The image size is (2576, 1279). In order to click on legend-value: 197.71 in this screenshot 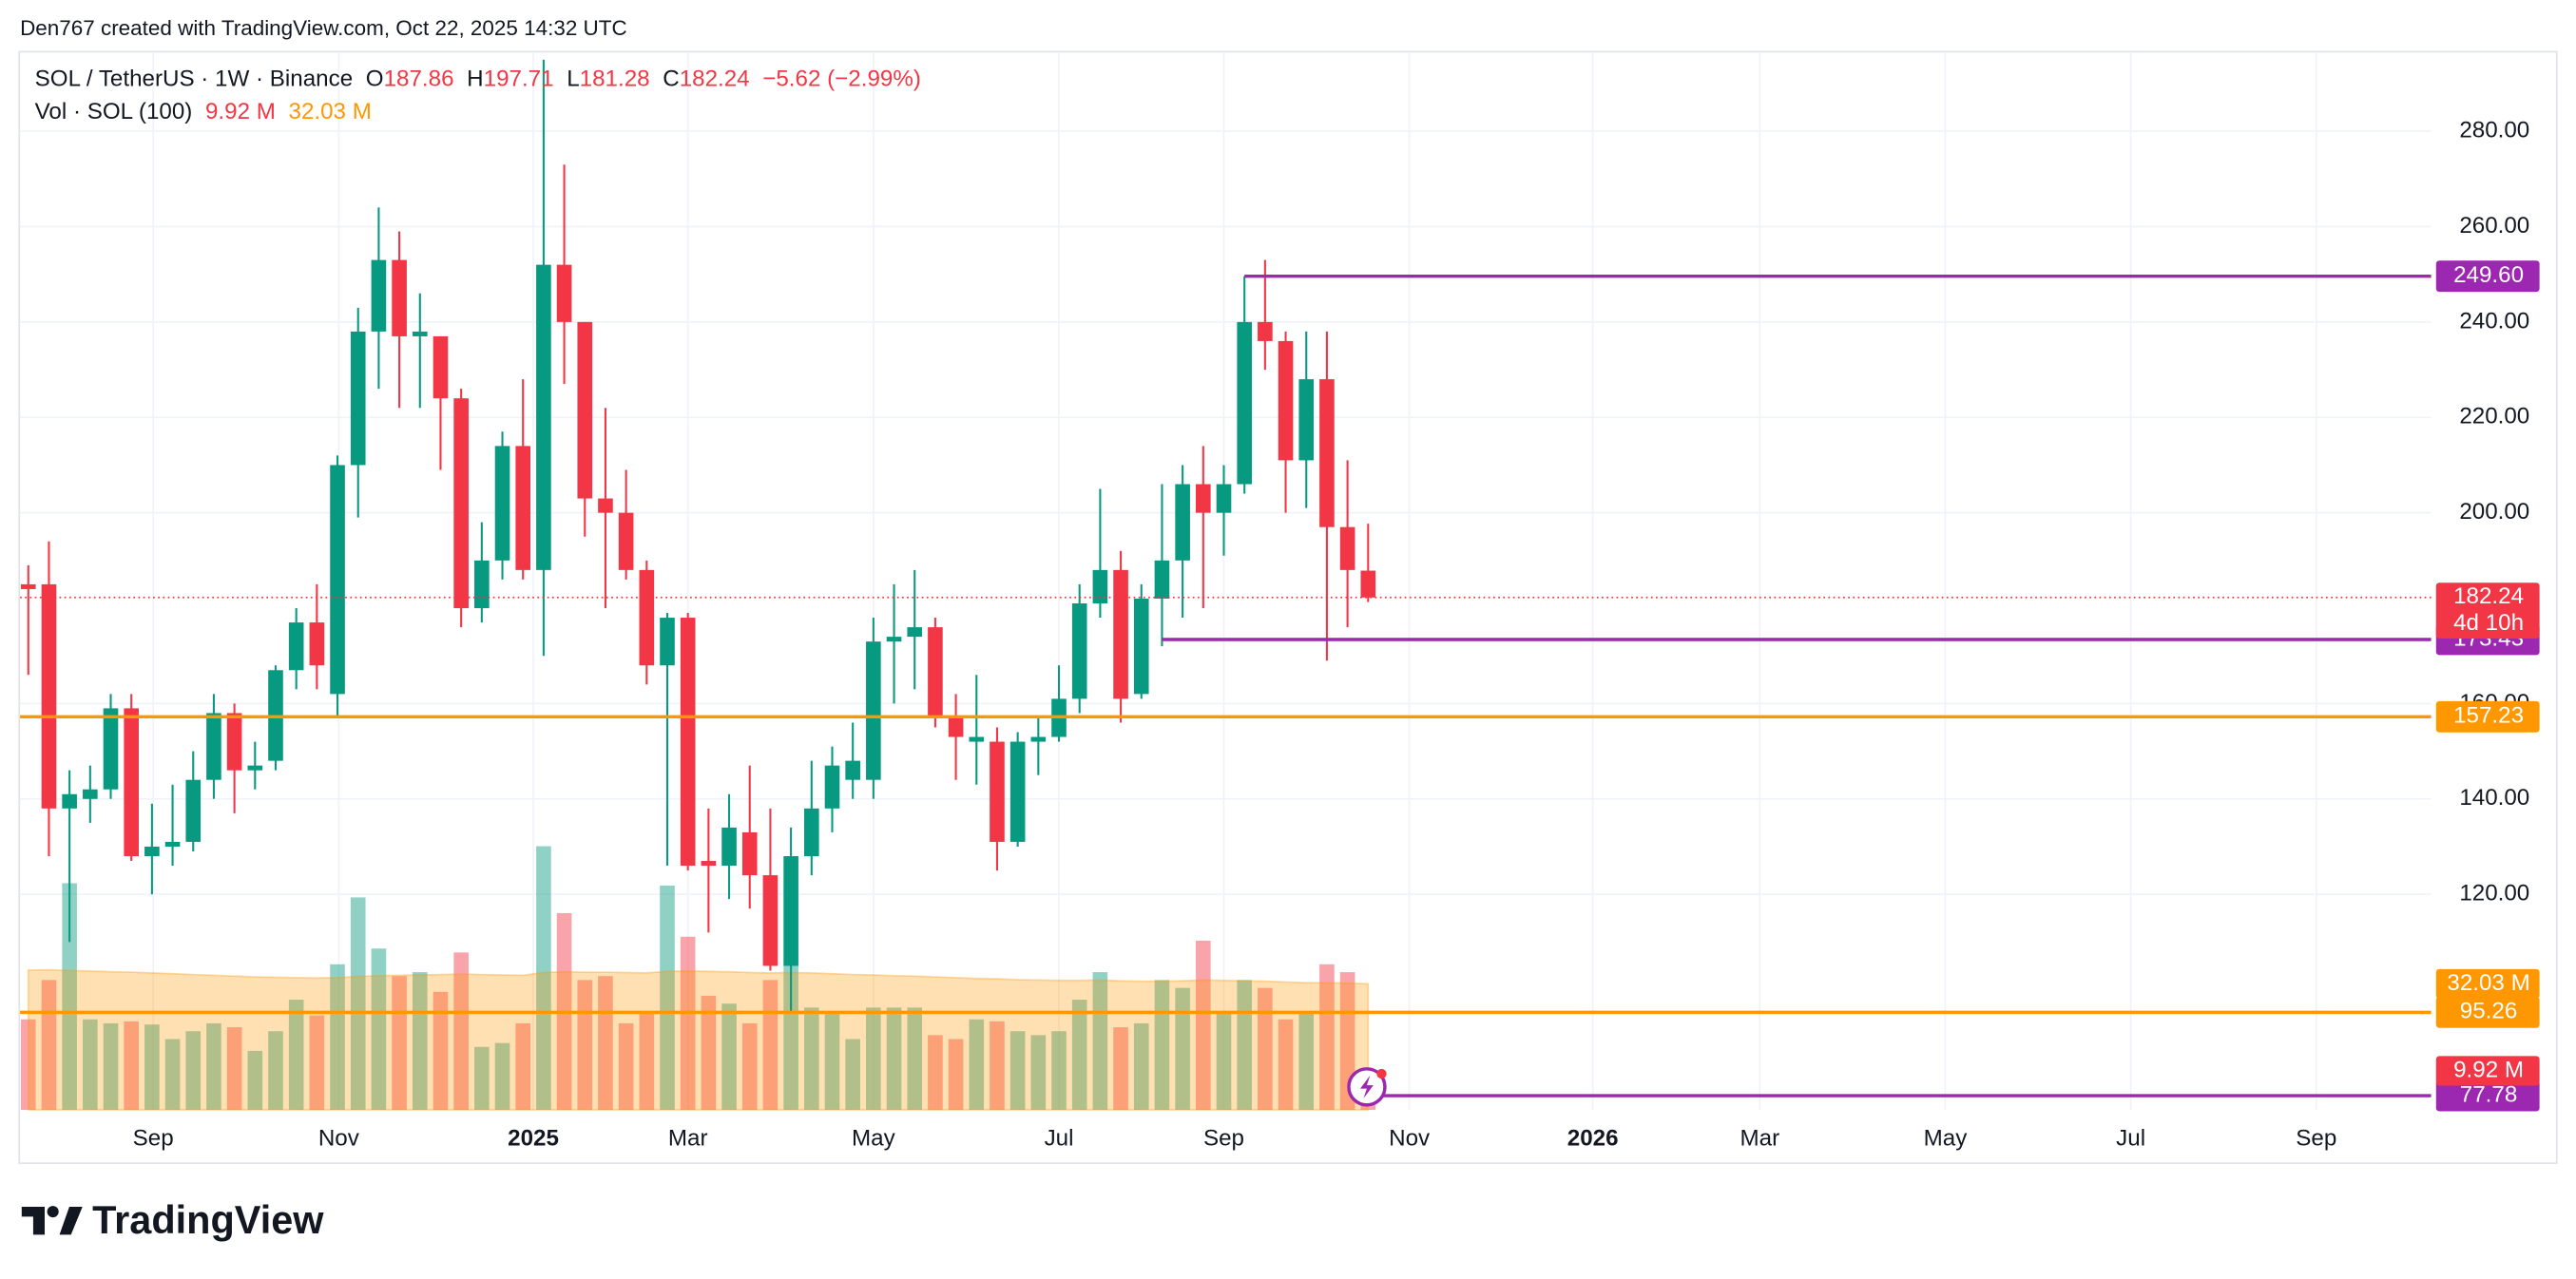, I will do `click(519, 79)`.